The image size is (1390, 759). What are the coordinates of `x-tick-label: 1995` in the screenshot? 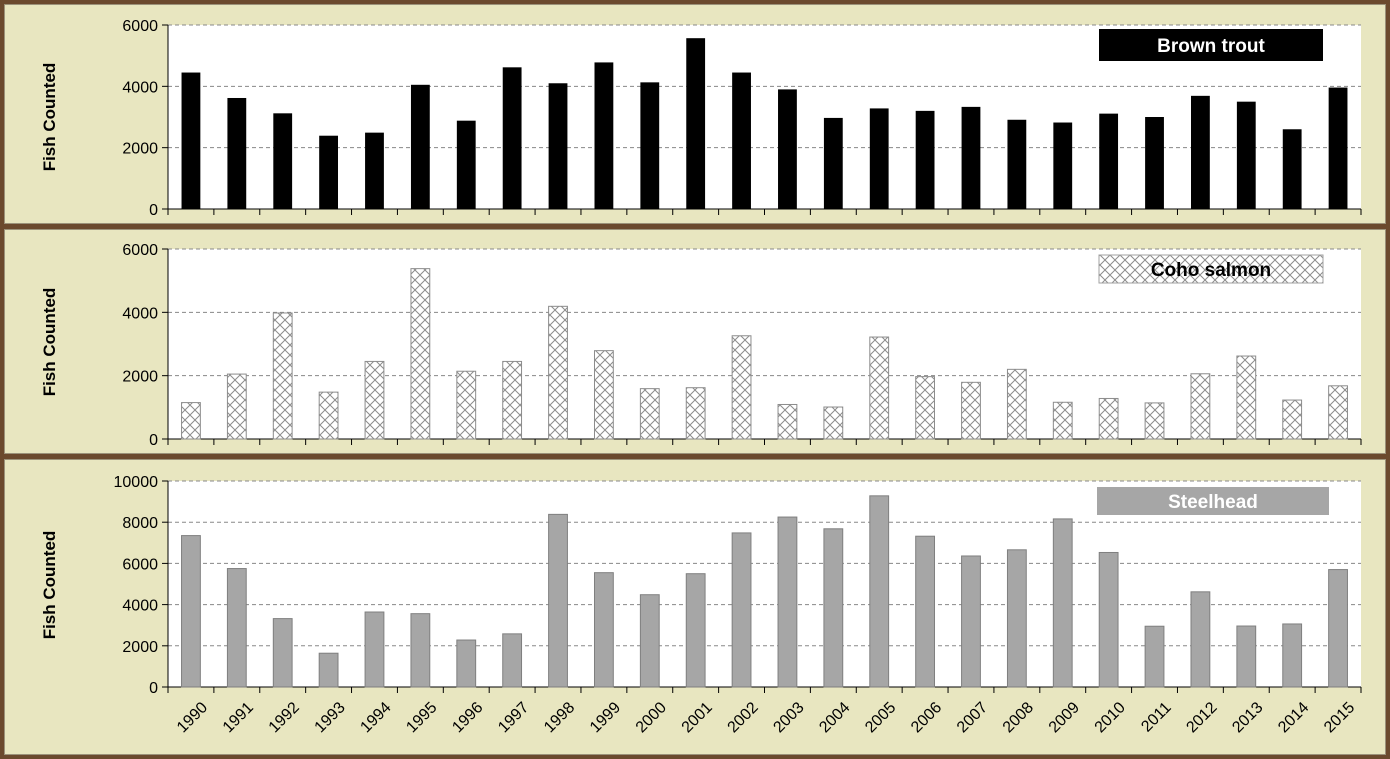 It's located at (421, 717).